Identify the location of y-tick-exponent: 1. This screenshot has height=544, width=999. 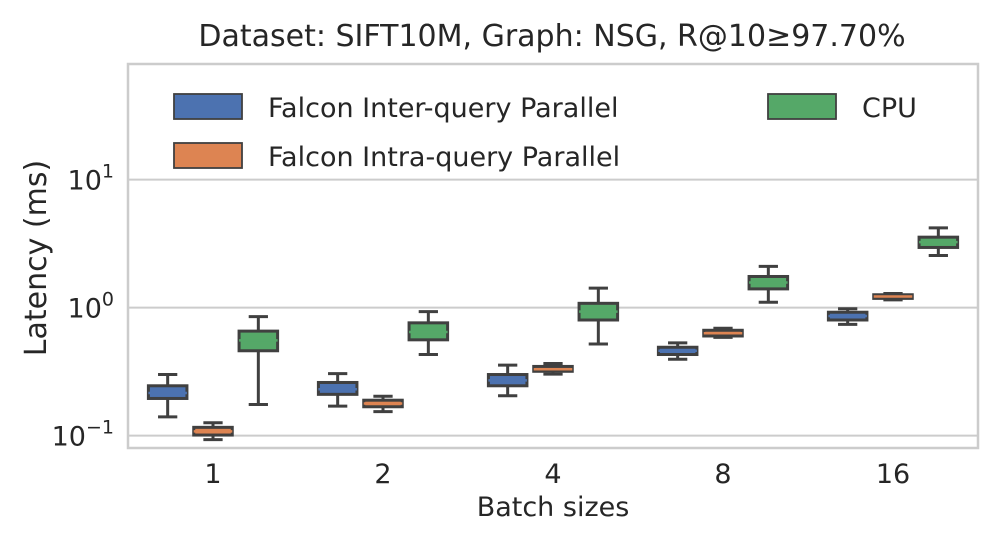
(108, 172).